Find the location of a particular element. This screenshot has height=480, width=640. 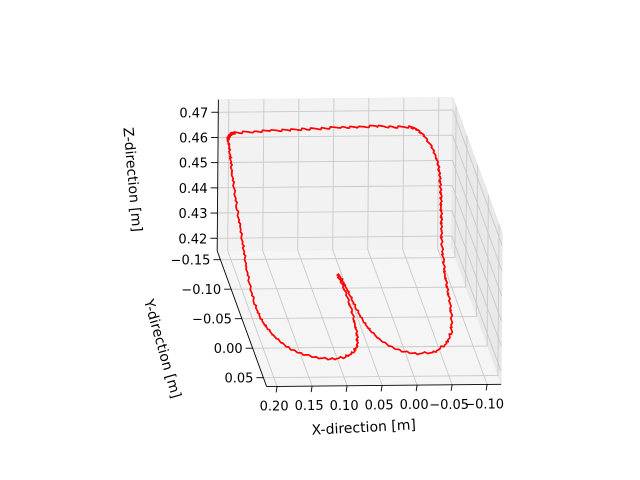

y-tick-label: 0.00 is located at coordinates (228, 349).